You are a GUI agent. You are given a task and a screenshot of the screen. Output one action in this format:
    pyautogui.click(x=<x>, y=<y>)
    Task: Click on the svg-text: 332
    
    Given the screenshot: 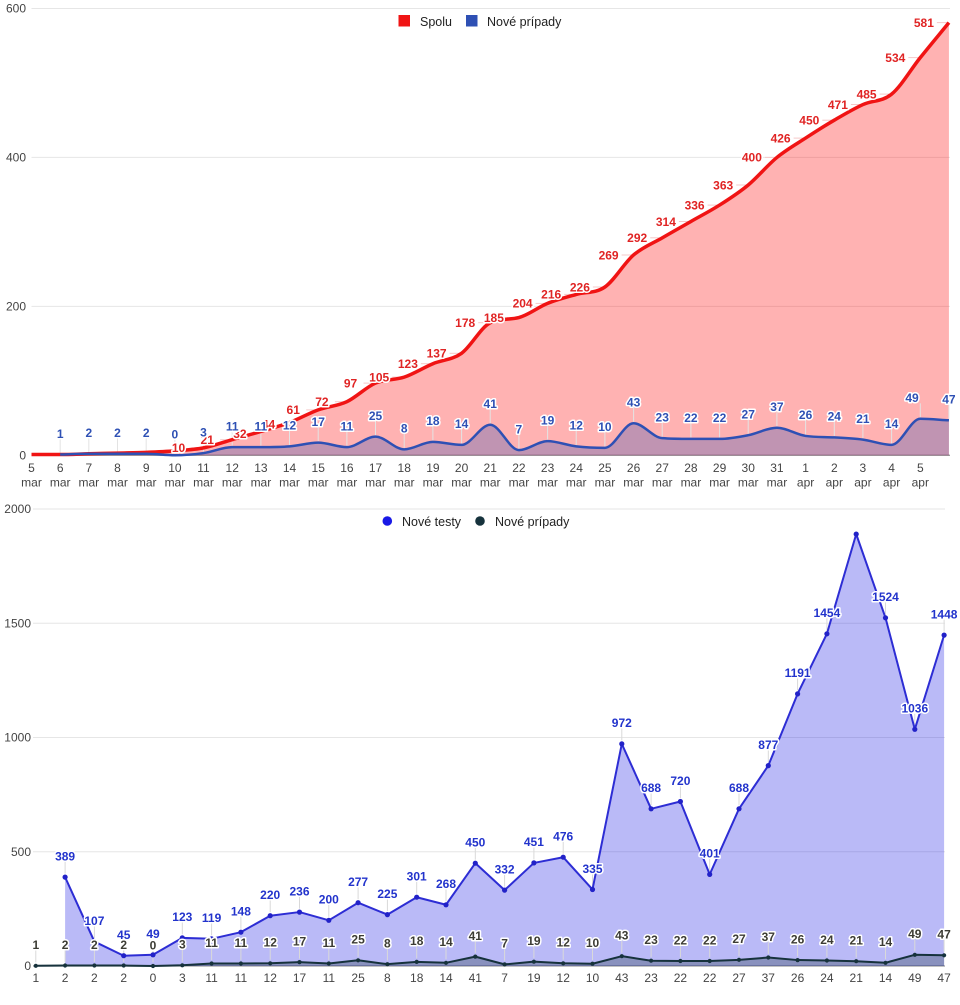 What is the action you would take?
    pyautogui.click(x=505, y=869)
    